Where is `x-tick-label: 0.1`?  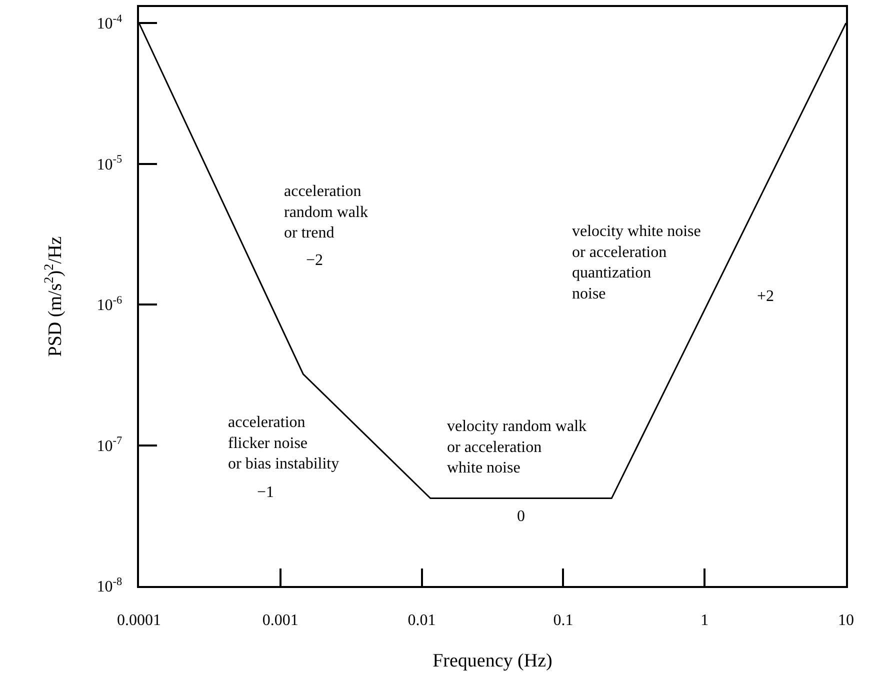
x-tick-label: 0.1 is located at coordinates (563, 620).